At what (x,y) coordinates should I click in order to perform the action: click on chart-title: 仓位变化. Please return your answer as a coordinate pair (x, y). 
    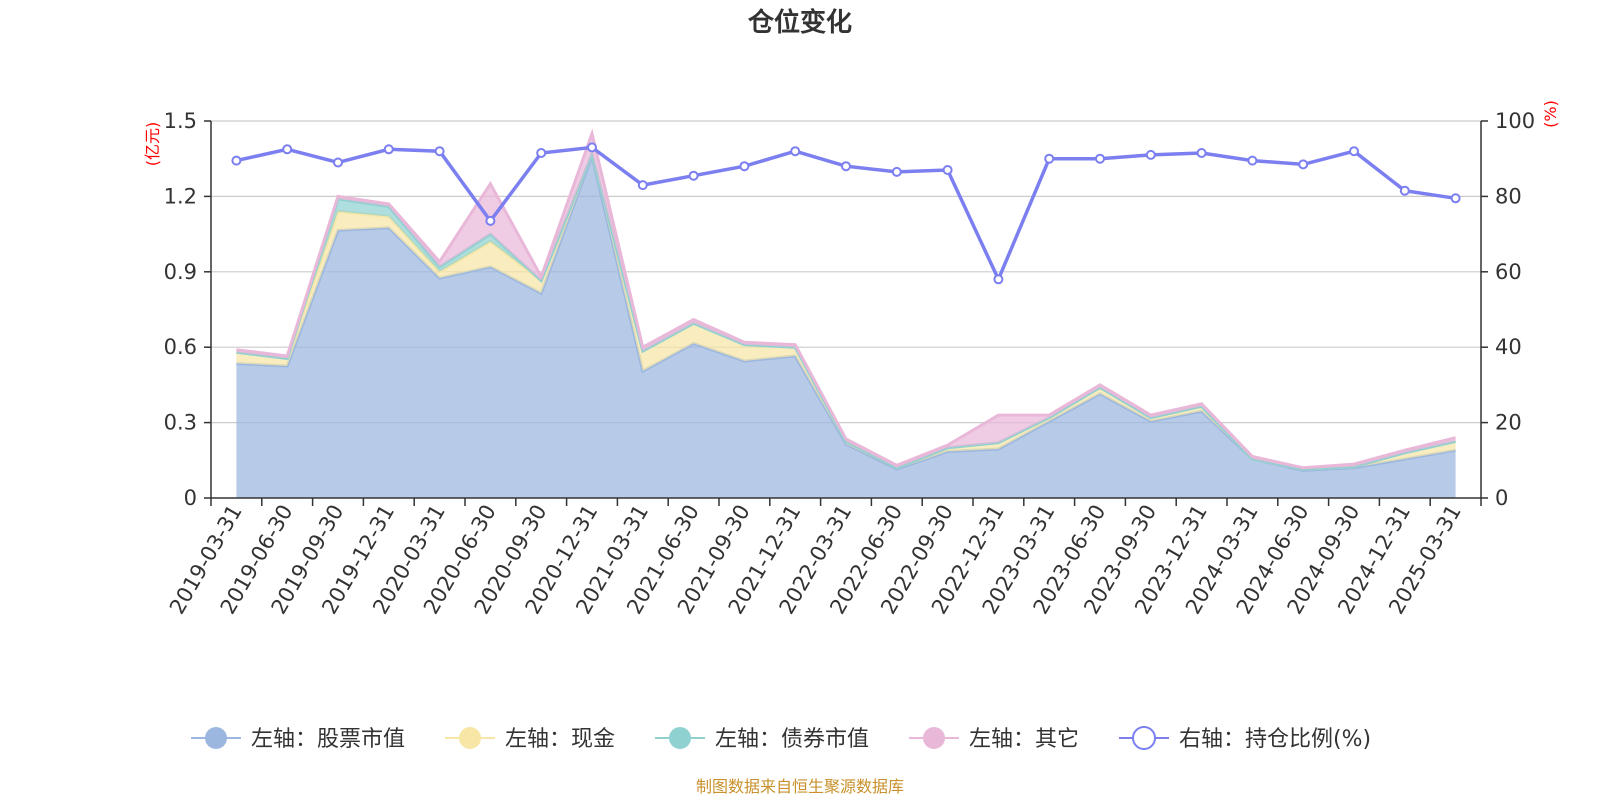
    Looking at the image, I should click on (799, 22).